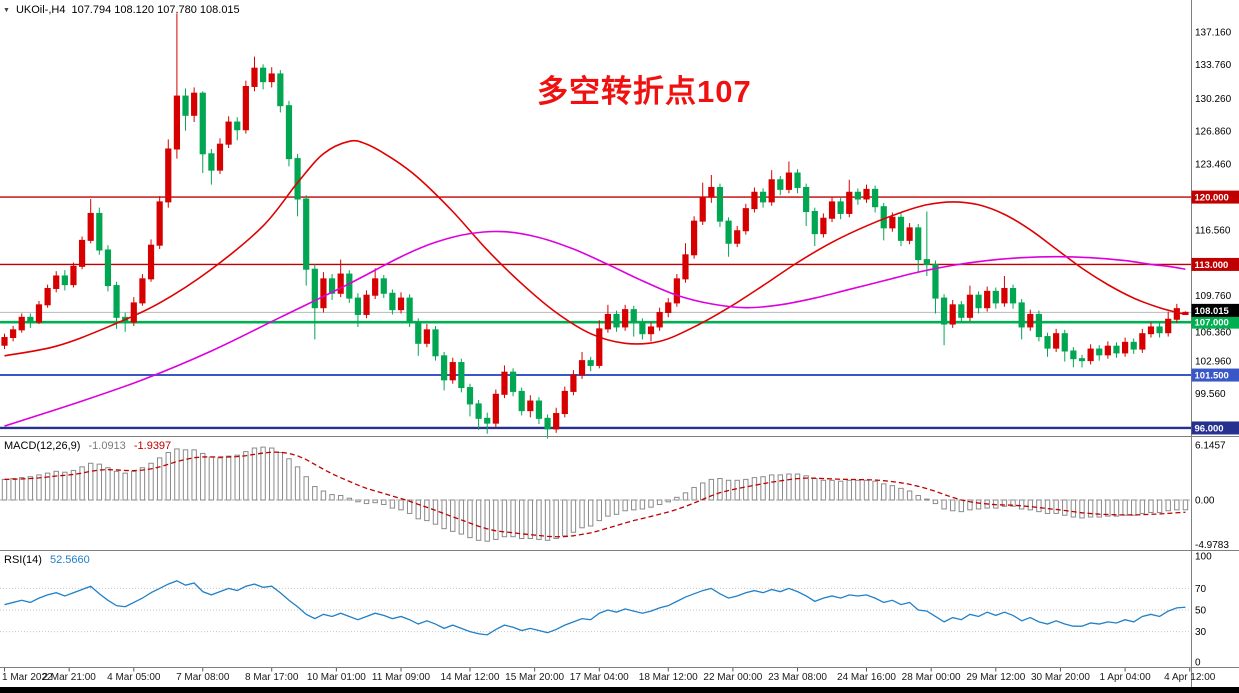 The width and height of the screenshot is (1239, 693). Describe the element at coordinates (6, 10) in the screenshot. I see `symbol-menu-icon: ▼` at that location.